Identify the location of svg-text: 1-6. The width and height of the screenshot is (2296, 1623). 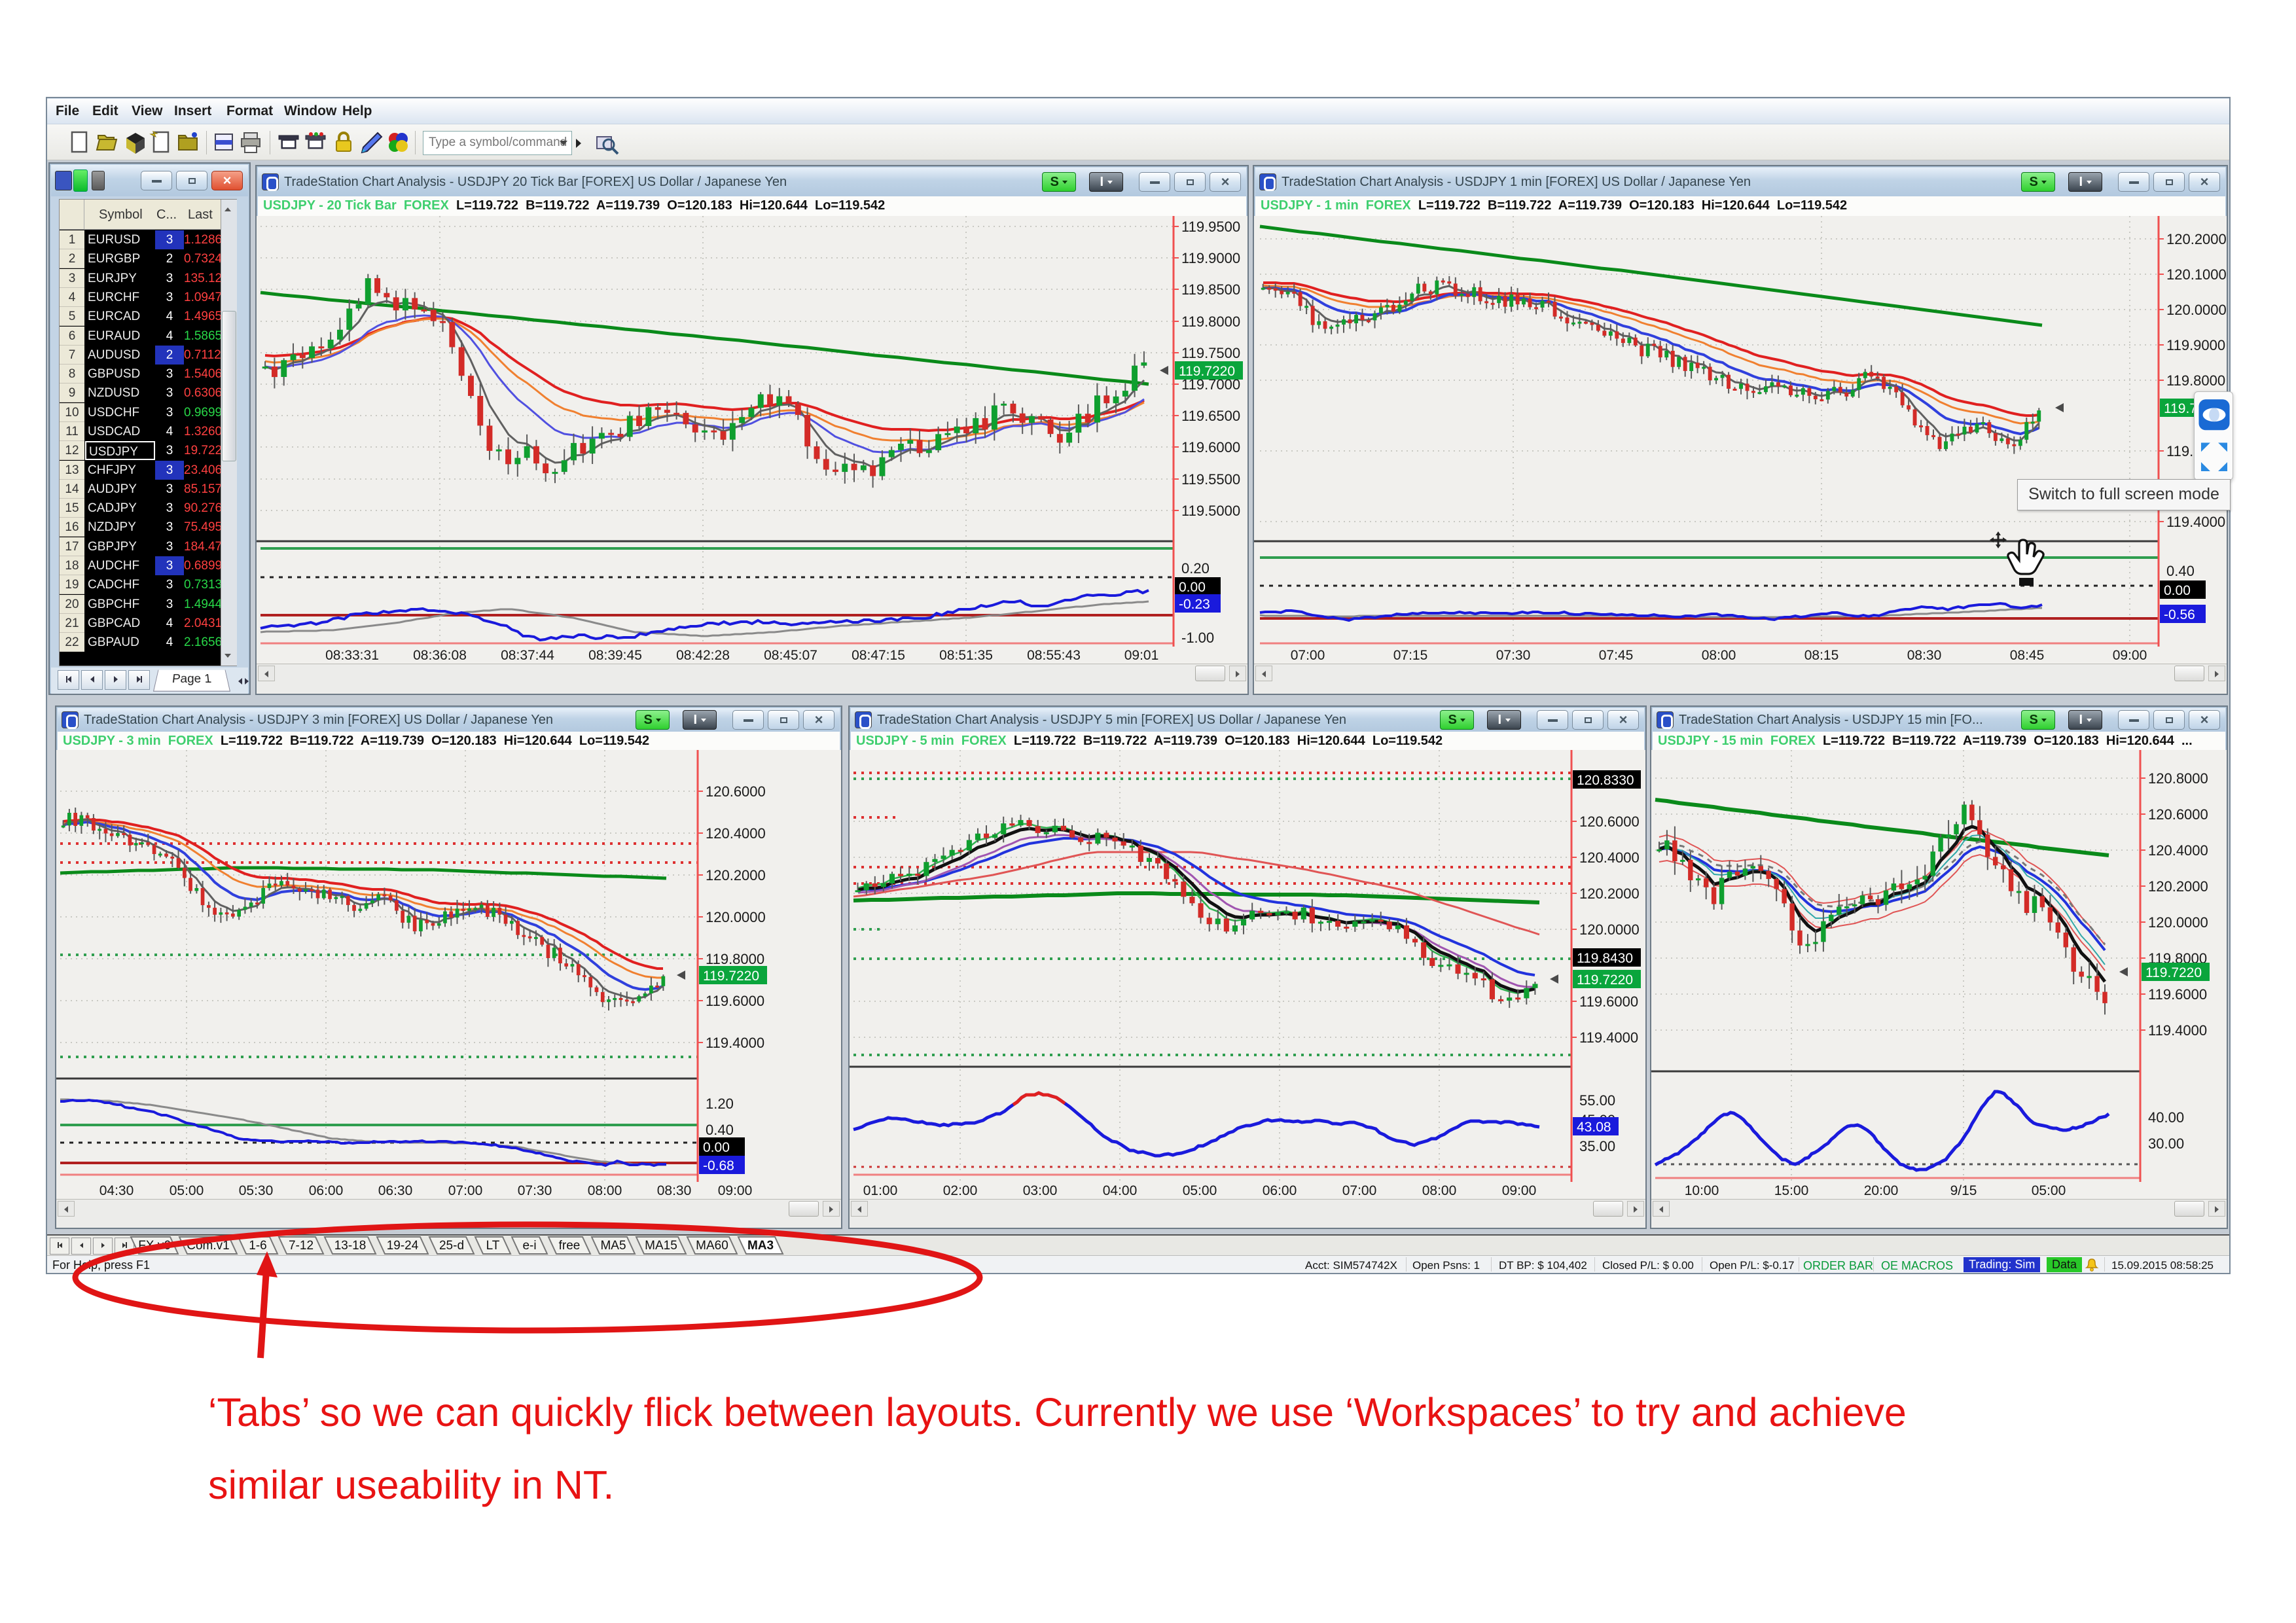
(257, 1246).